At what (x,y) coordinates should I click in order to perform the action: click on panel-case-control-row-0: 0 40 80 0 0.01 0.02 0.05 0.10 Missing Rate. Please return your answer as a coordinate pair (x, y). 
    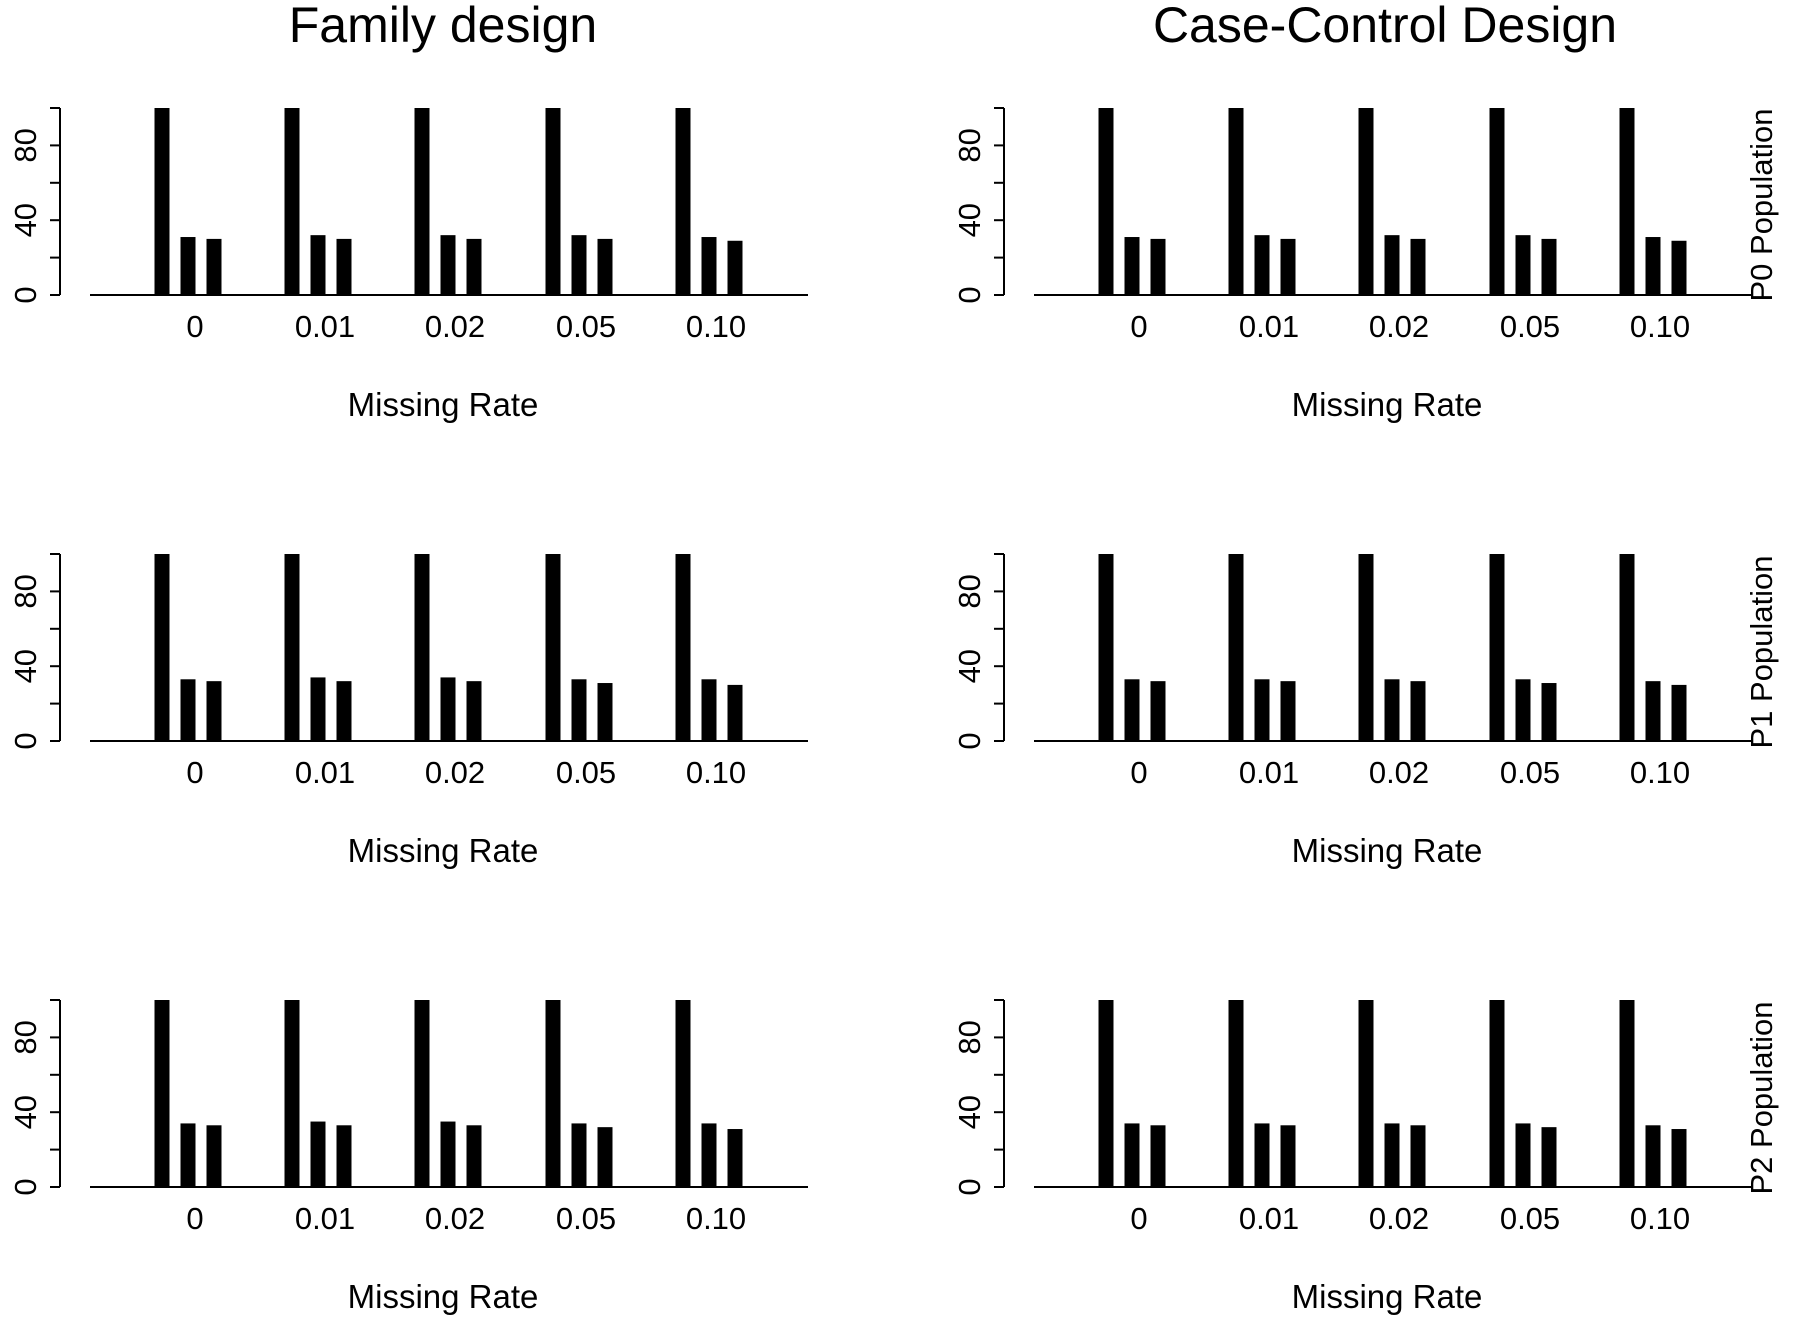
    Looking at the image, I should click on (1352, 265).